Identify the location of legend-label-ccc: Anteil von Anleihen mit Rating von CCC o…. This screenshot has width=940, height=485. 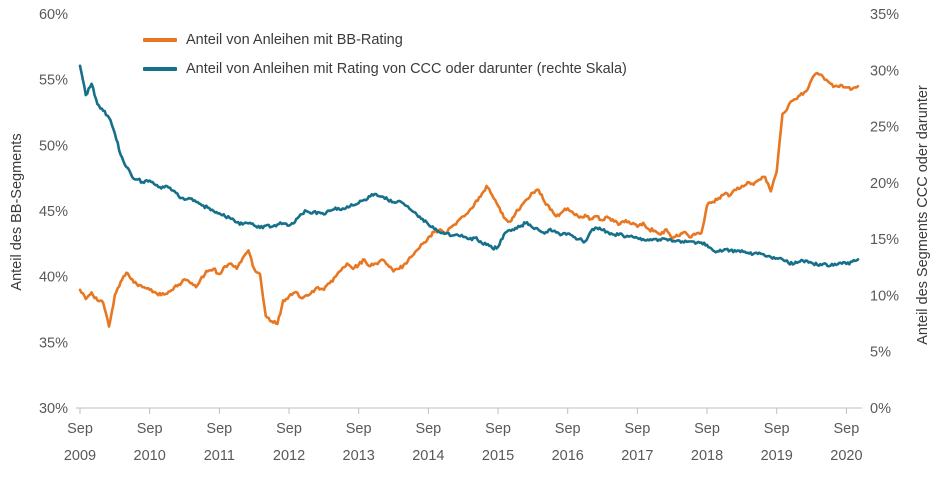
(406, 69).